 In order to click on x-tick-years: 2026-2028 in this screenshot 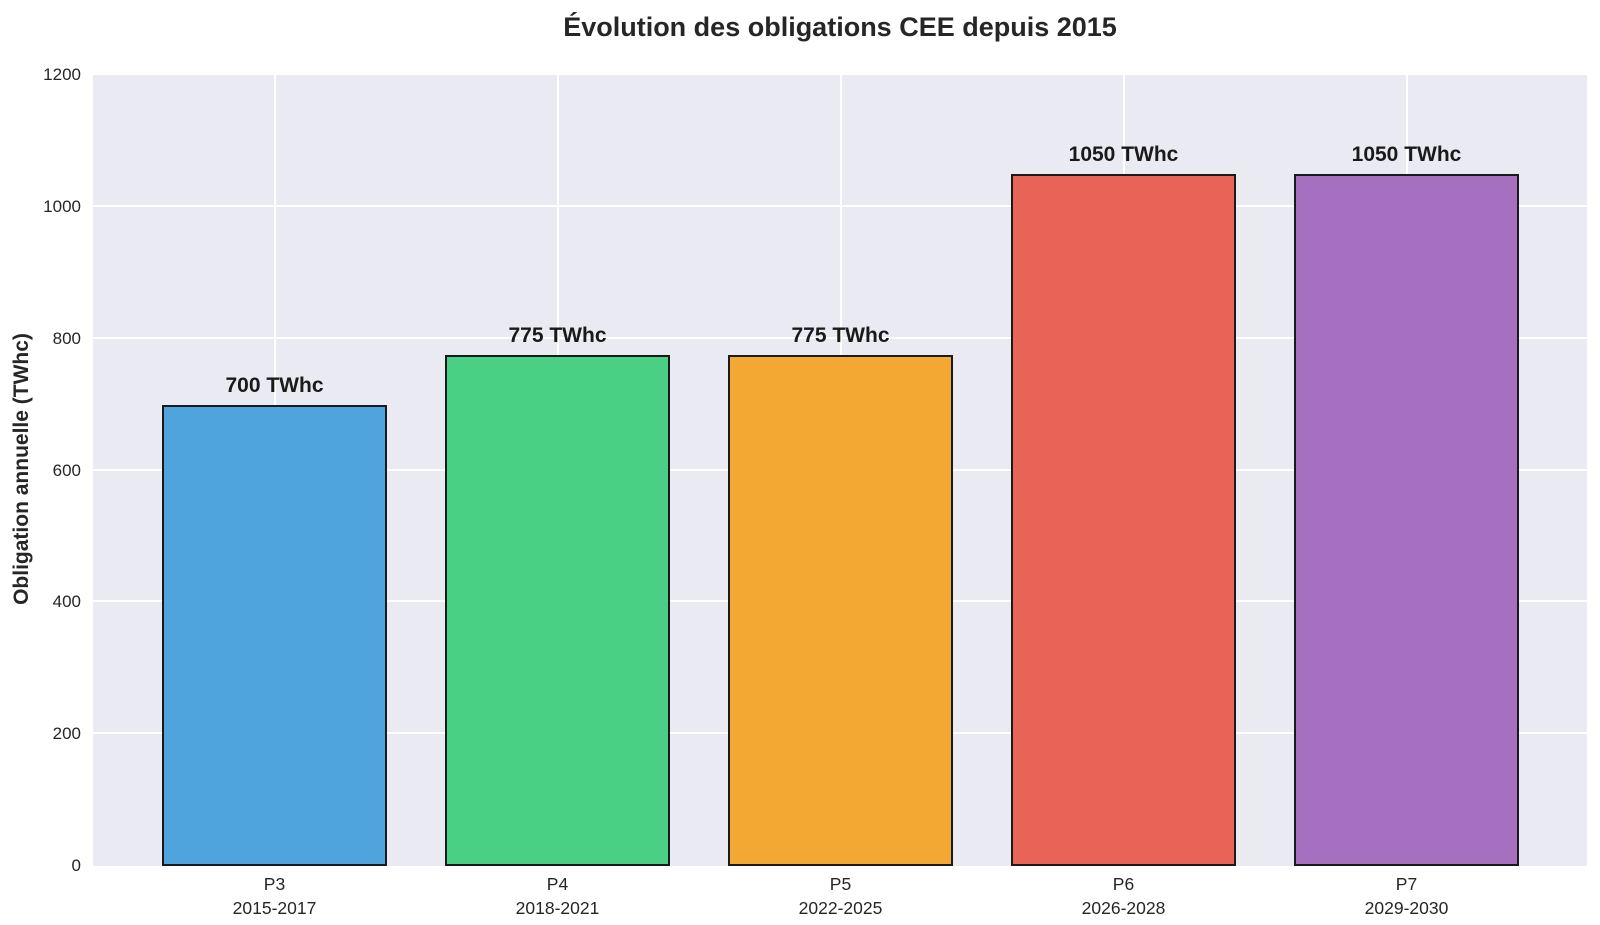, I will do `click(1123, 908)`.